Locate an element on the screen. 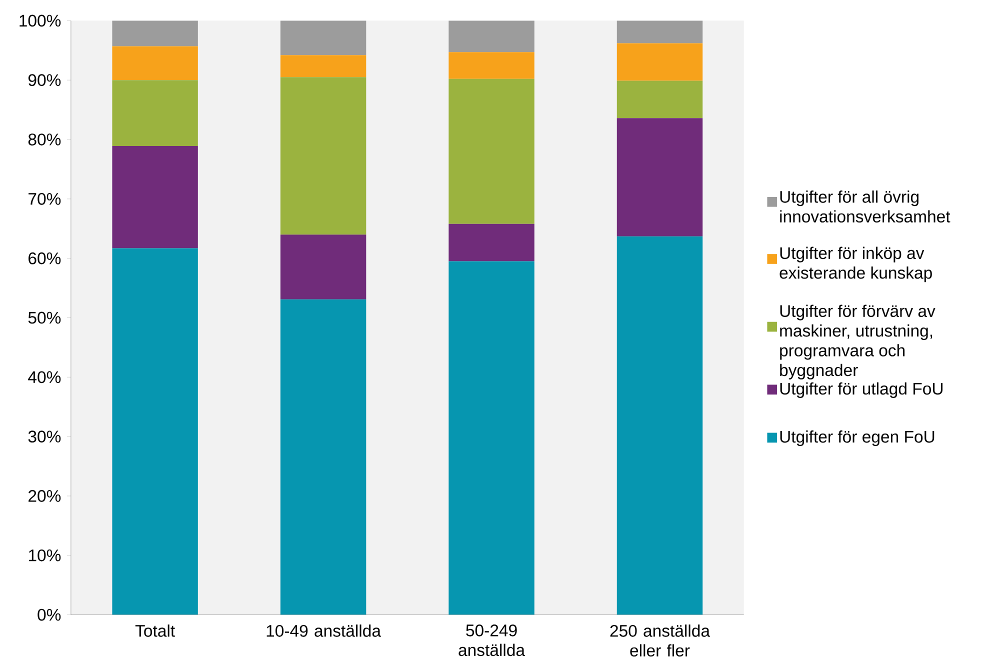 The image size is (981, 668). y-tick-label: 20% is located at coordinates (44, 496).